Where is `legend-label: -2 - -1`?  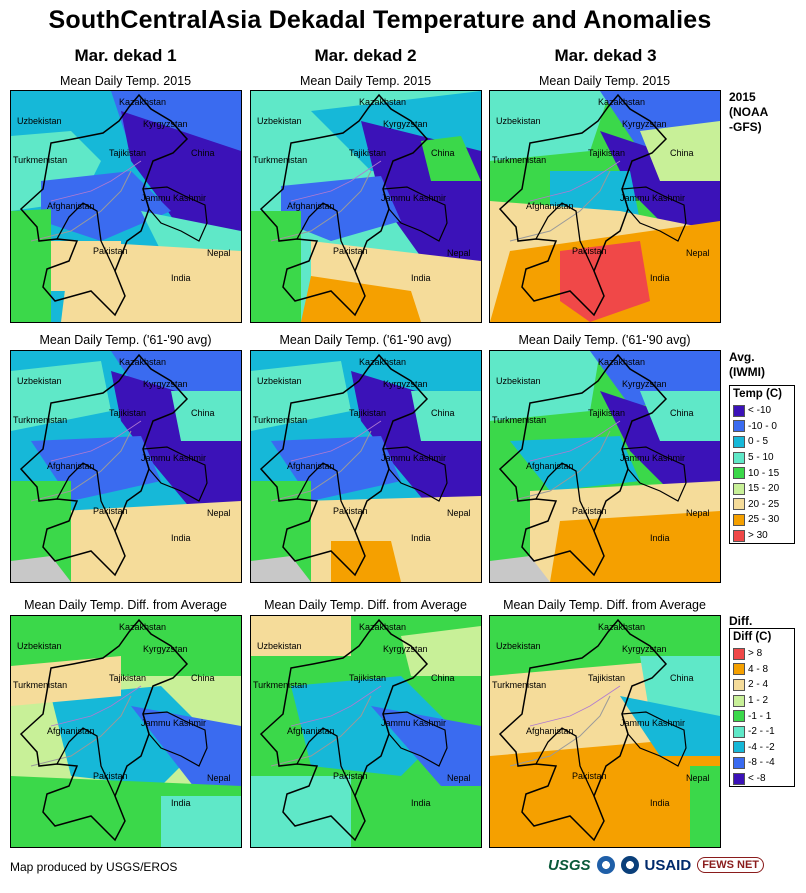
legend-label: -2 - -1 is located at coordinates (761, 732).